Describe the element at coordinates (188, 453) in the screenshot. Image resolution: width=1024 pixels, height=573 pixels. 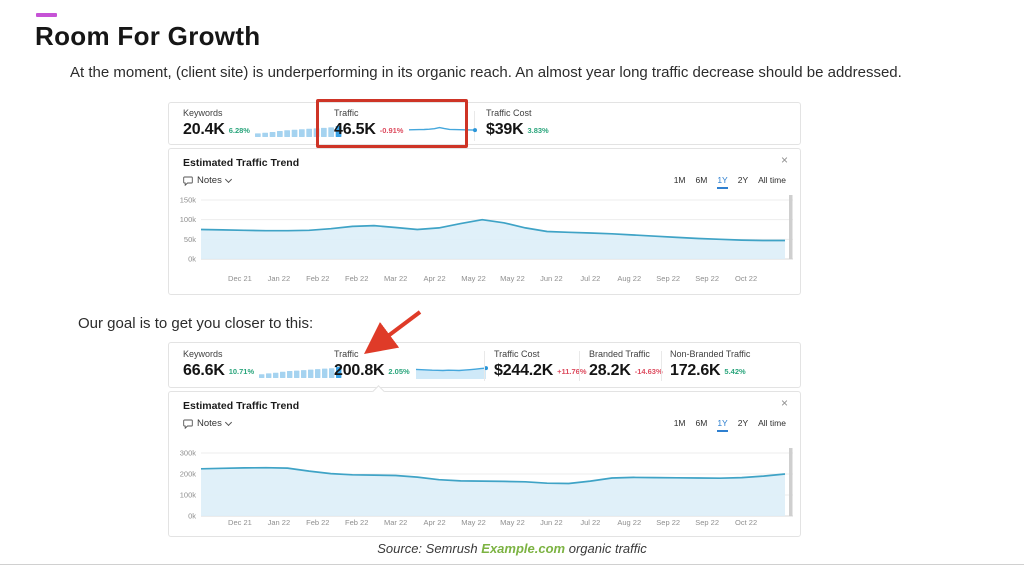
I see `svg-text: 300k` at that location.